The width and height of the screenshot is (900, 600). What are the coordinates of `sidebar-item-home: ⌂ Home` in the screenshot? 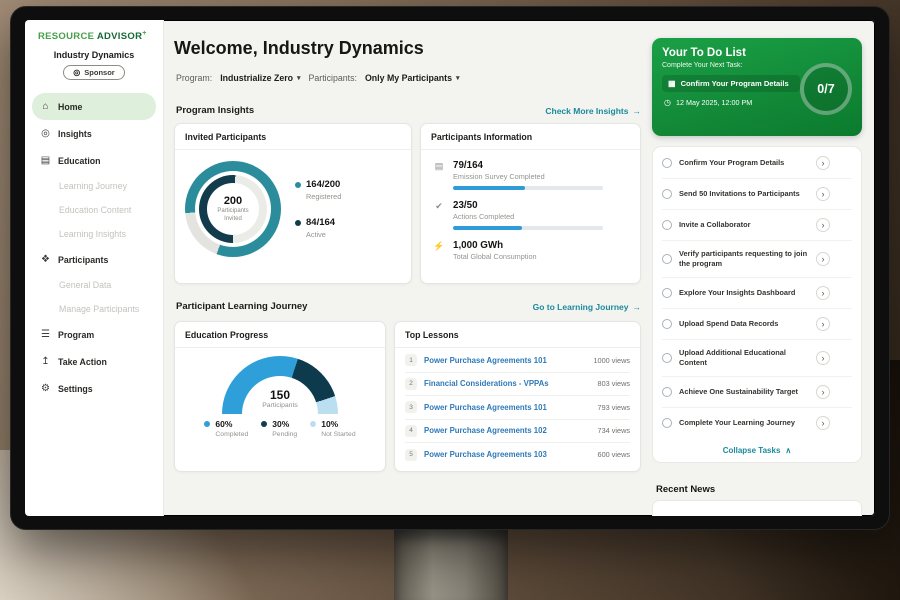 It's located at (94, 107).